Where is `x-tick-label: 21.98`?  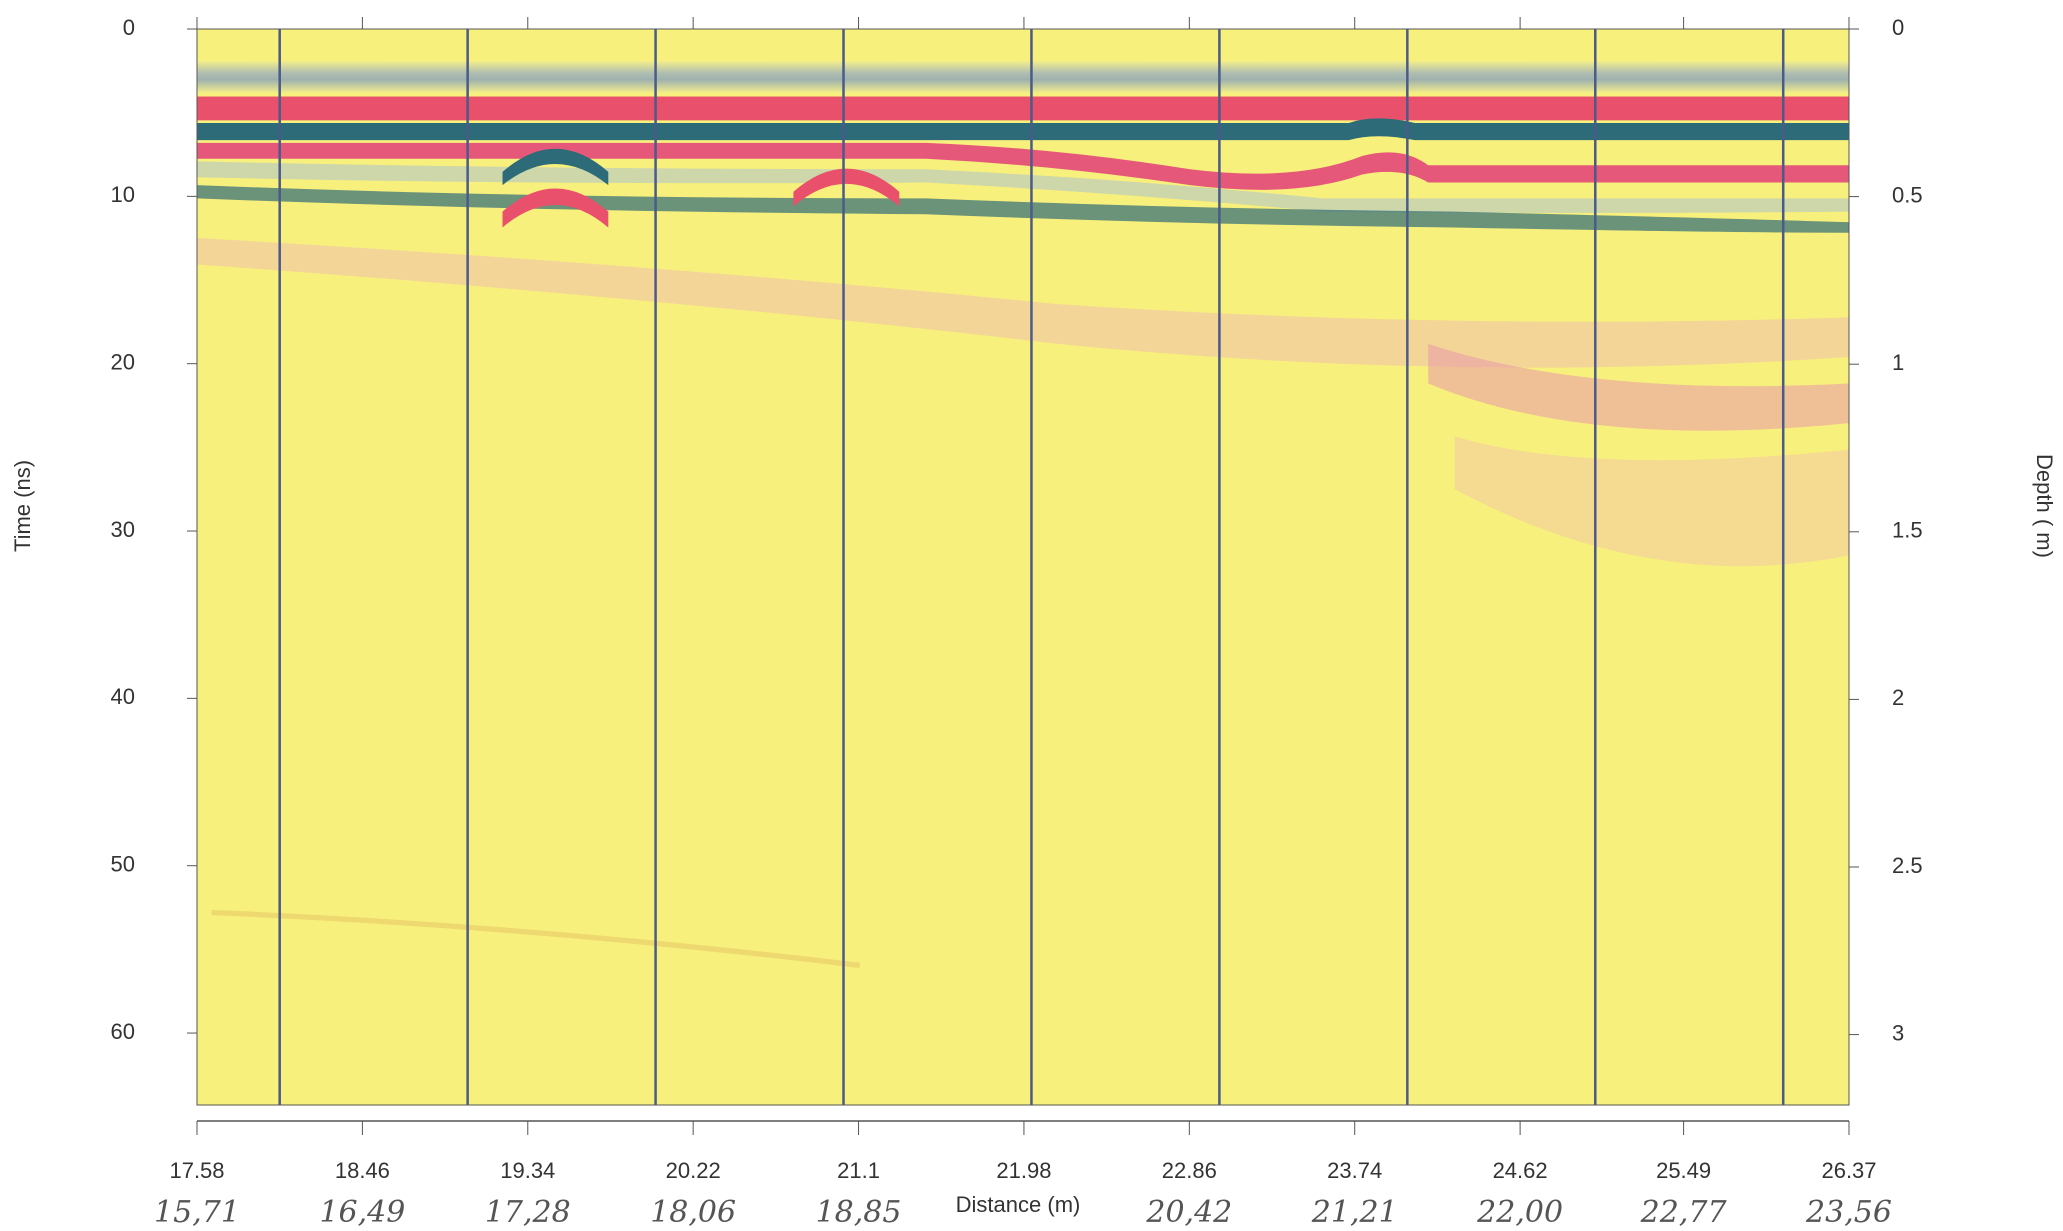
x-tick-label: 21.98 is located at coordinates (1023, 1170).